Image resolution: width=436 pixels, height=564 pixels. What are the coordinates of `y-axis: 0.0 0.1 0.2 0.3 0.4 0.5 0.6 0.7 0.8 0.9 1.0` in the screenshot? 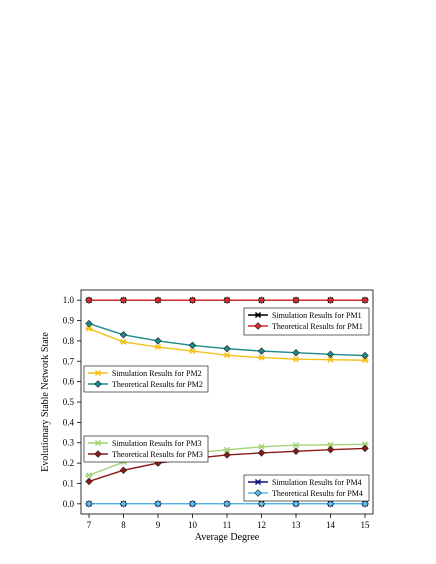 It's located at (72, 402).